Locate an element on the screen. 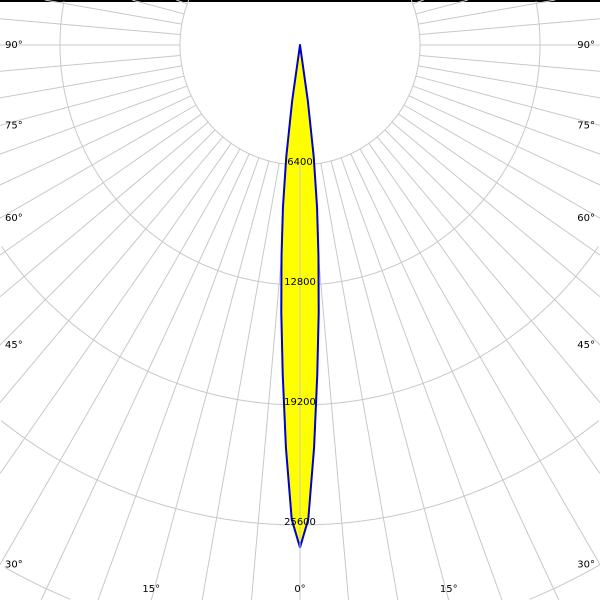 Image resolution: width=600 pixels, height=600 pixels. ring-label: 12800 is located at coordinates (300, 282).